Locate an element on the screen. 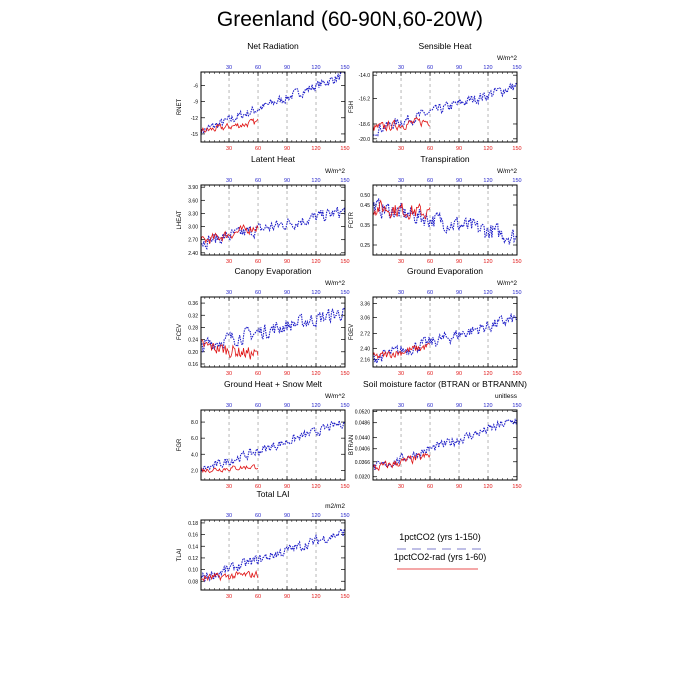  y-tick-label: 2.0 is located at coordinates (194, 471).